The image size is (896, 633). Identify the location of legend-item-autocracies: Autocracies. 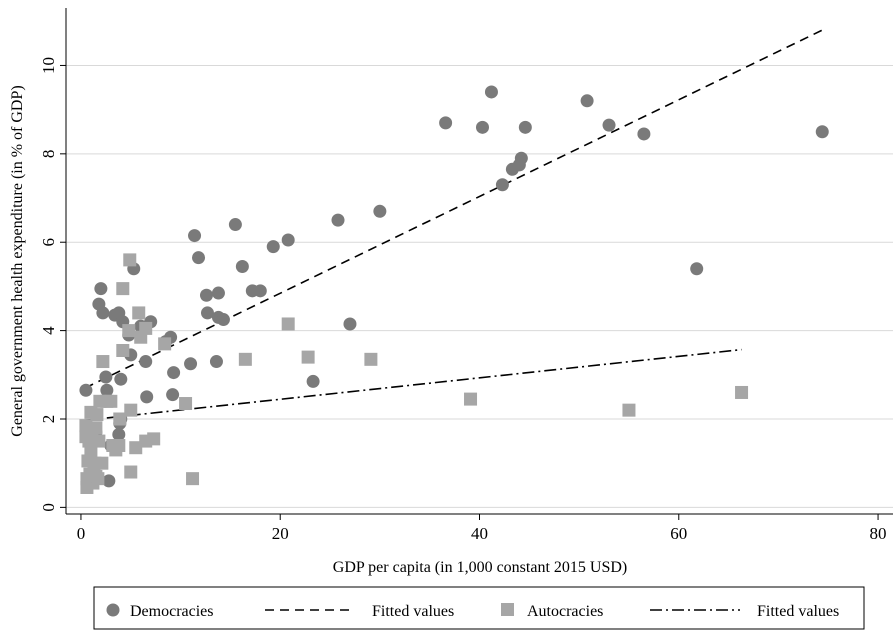
(552, 611).